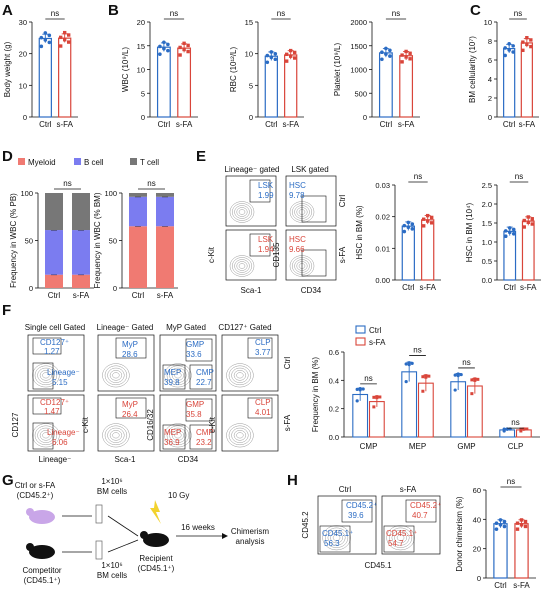 The width and height of the screenshot is (550, 599). Describe the element at coordinates (143, 93) in the screenshot. I see `y-tick-label: 5` at that location.